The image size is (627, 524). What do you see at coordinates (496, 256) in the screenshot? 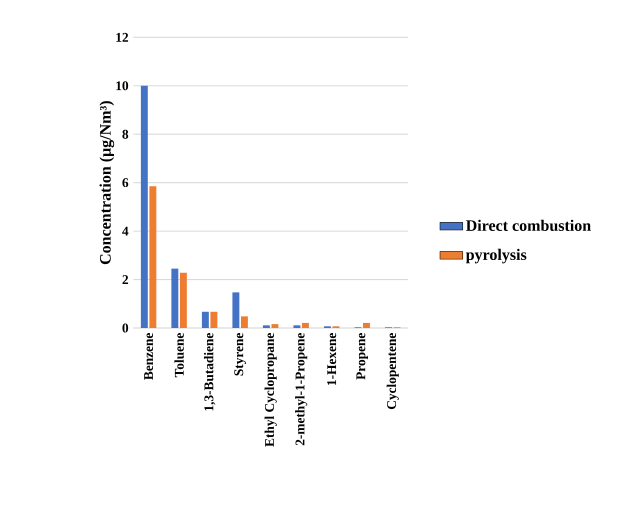
I see `legend-label: pyrolysis` at bounding box center [496, 256].